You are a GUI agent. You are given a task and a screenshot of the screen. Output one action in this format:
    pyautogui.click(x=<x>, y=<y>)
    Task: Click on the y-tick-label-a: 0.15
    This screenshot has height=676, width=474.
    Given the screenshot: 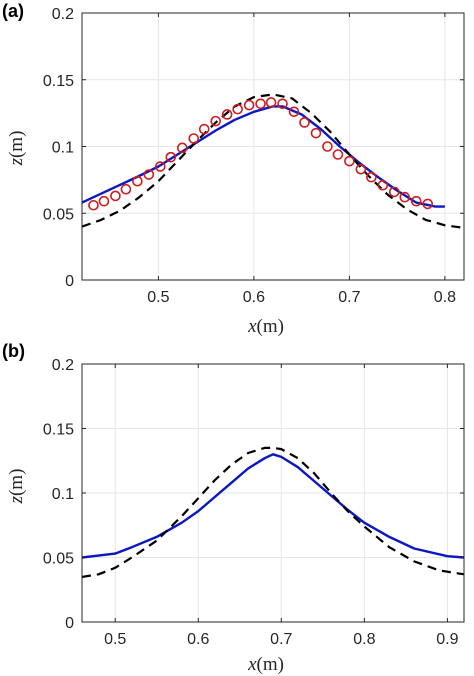 What is the action you would take?
    pyautogui.click(x=58, y=81)
    